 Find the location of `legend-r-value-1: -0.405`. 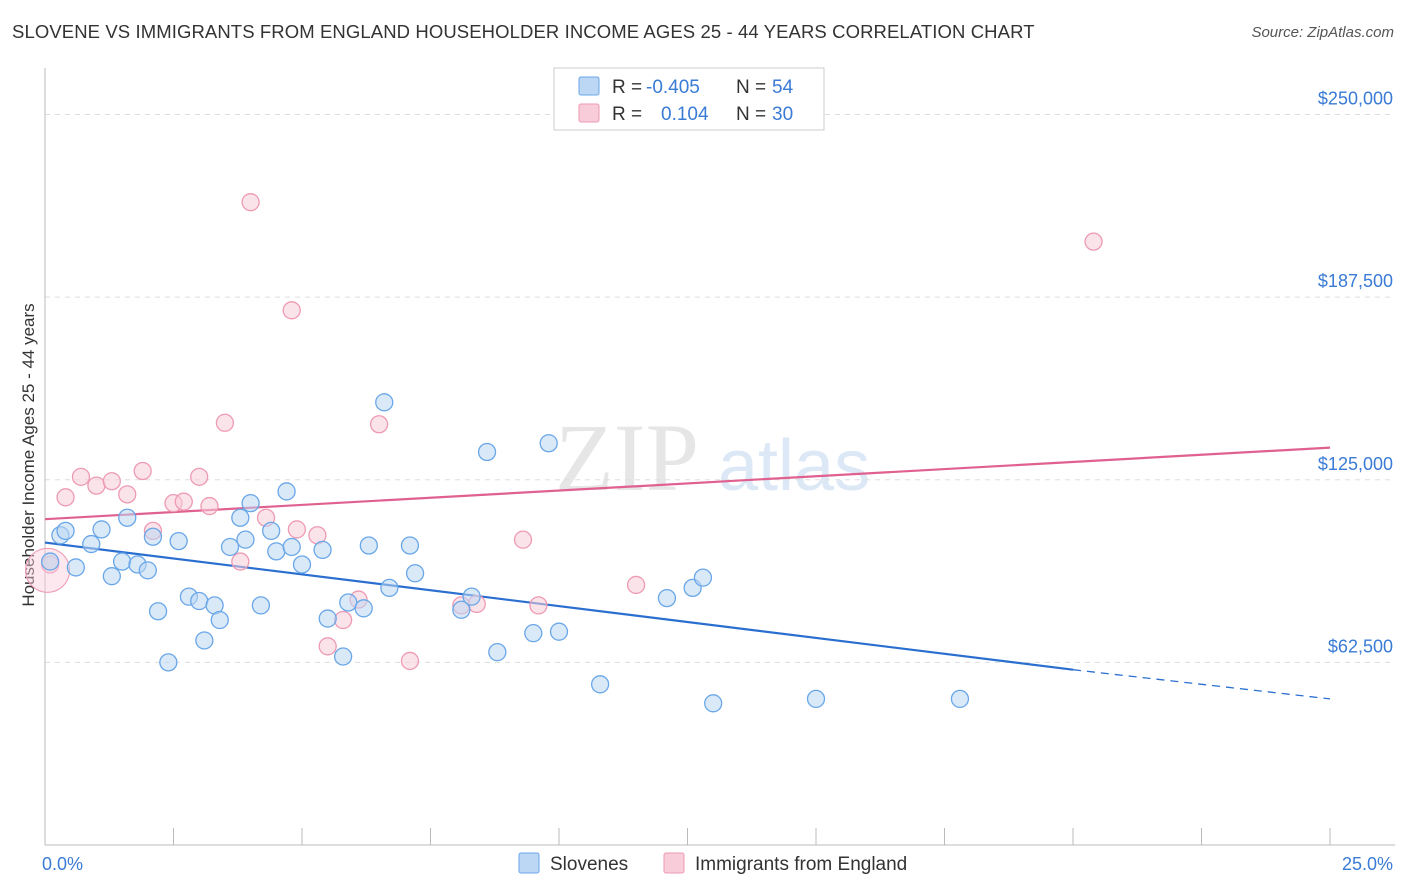

legend-r-value-1: -0.405 is located at coordinates (673, 87).